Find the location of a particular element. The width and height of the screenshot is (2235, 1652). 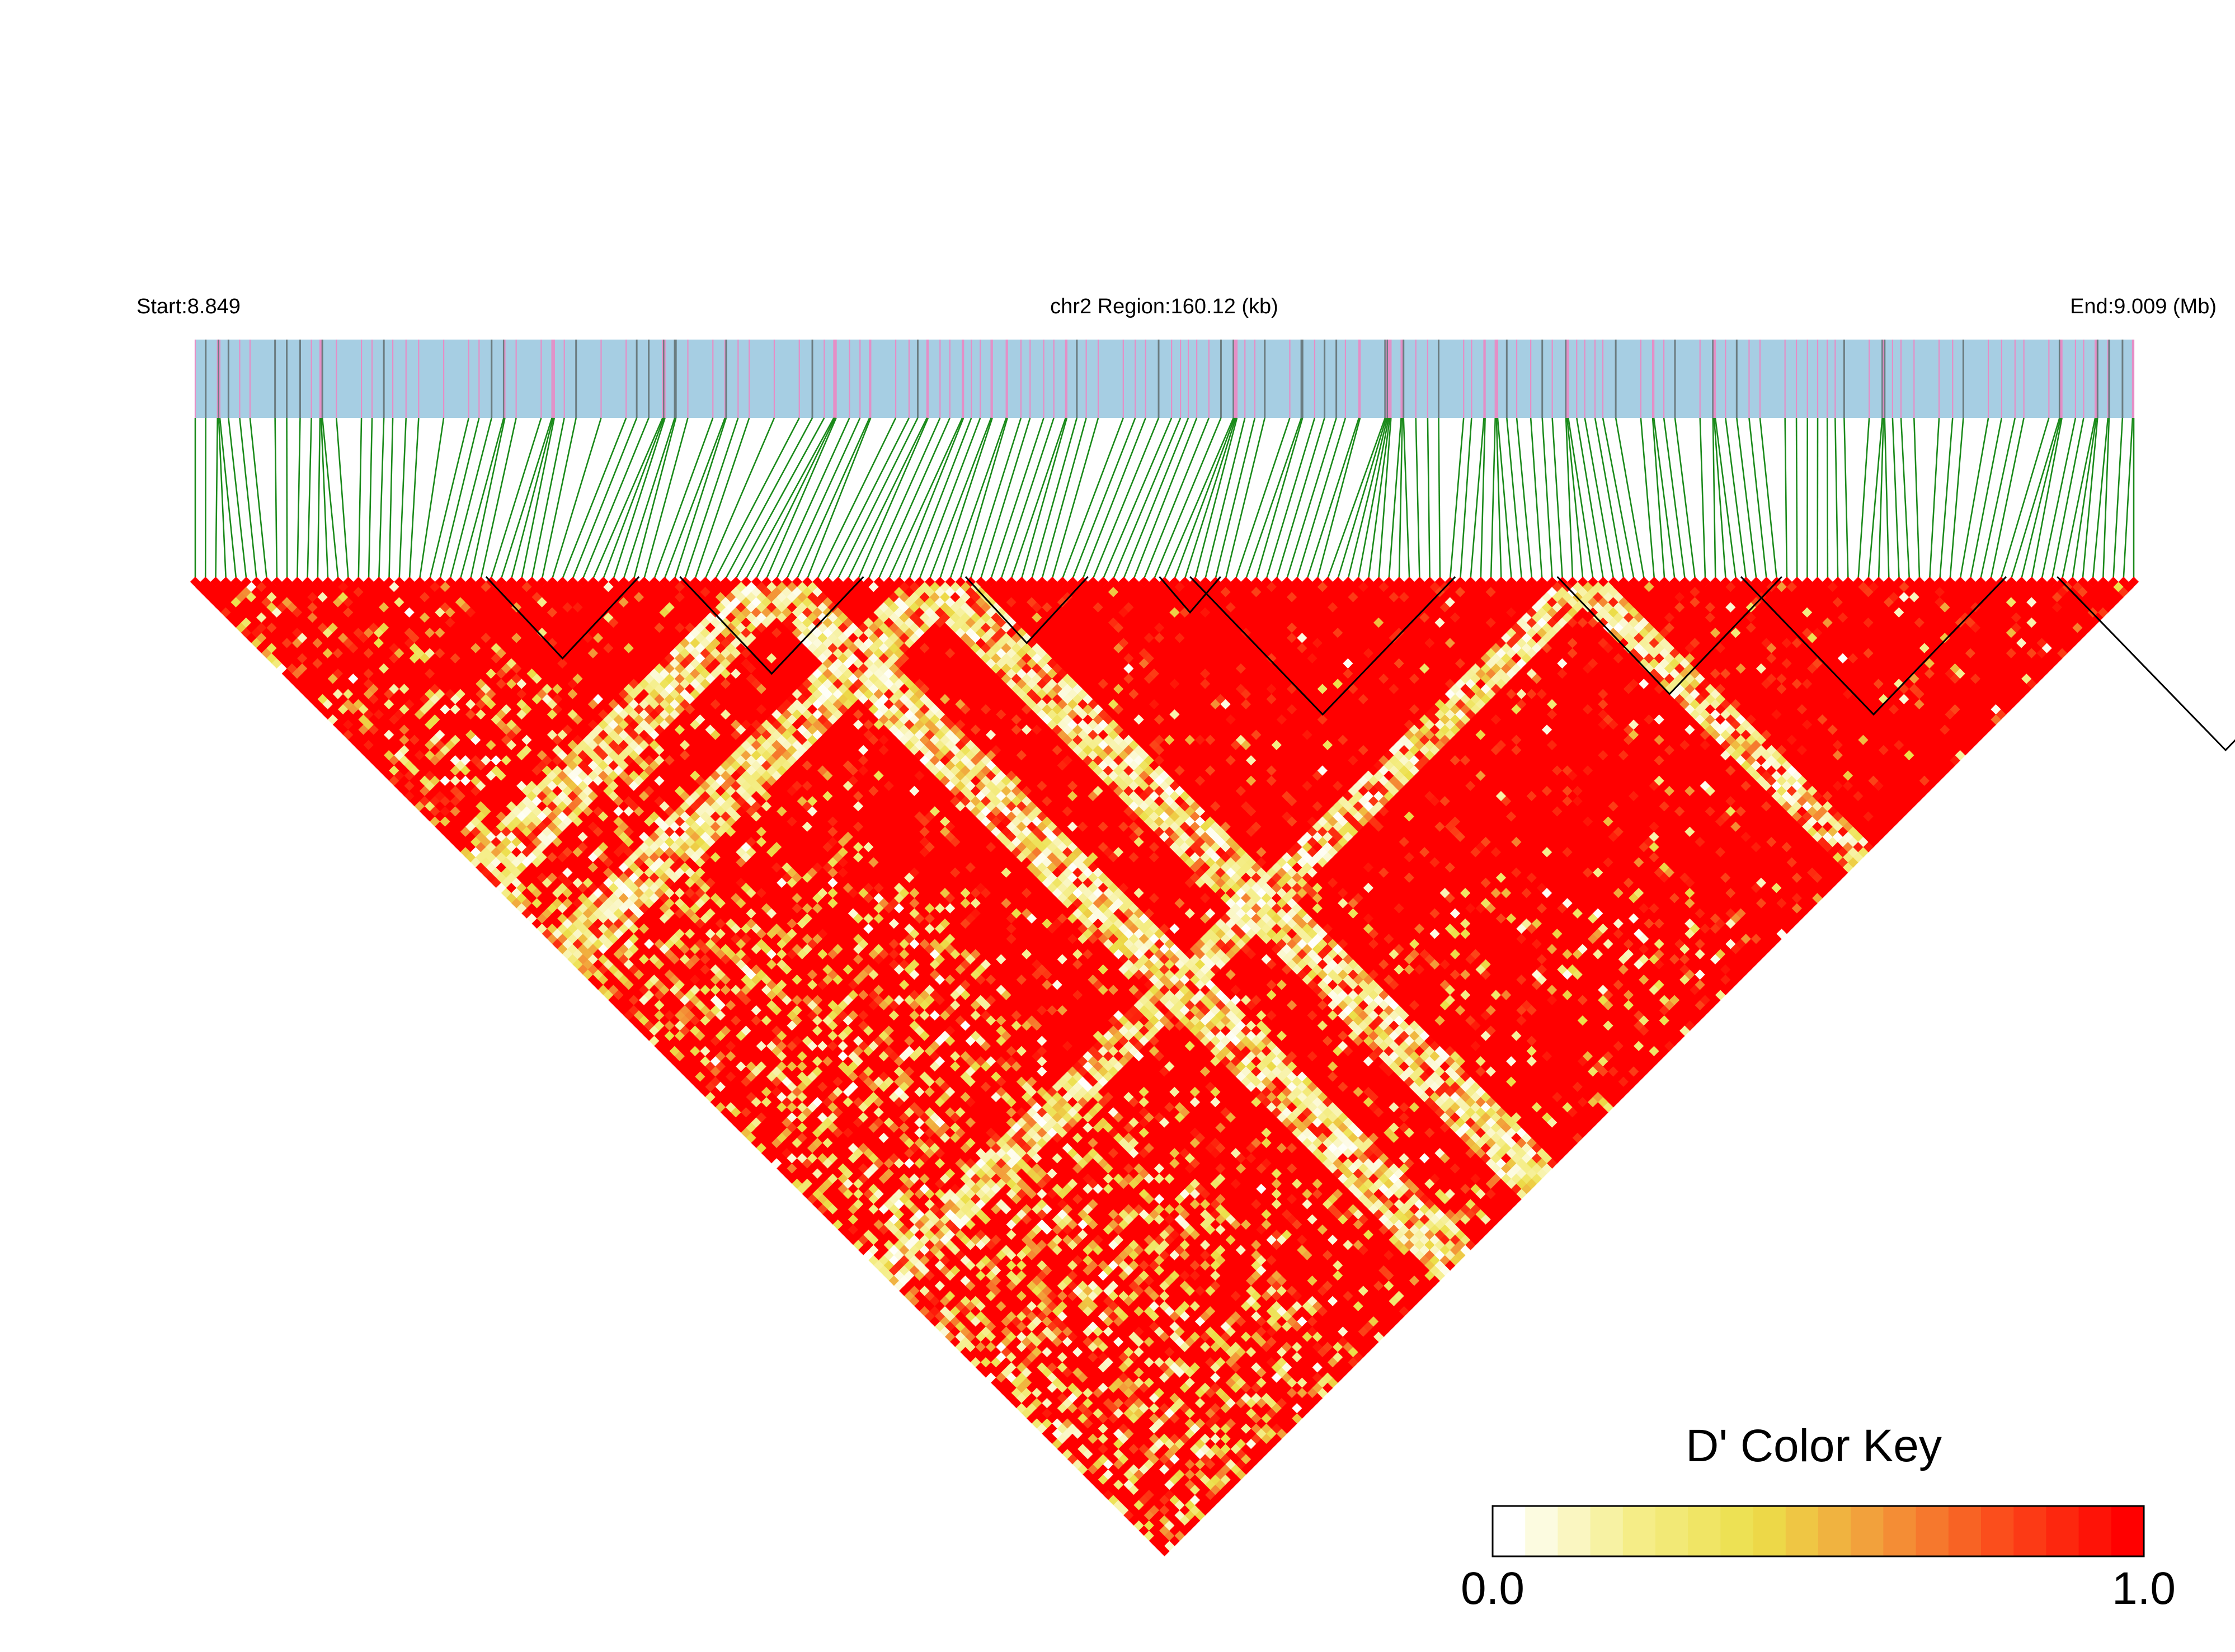

region-label: chr2 Region:160.12 (kb) is located at coordinates (1164, 306).